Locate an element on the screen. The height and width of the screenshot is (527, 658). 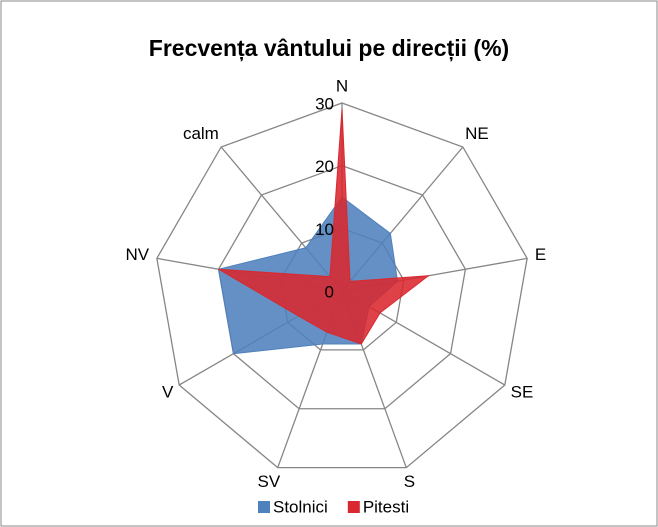
axis-label: SV is located at coordinates (269, 481).